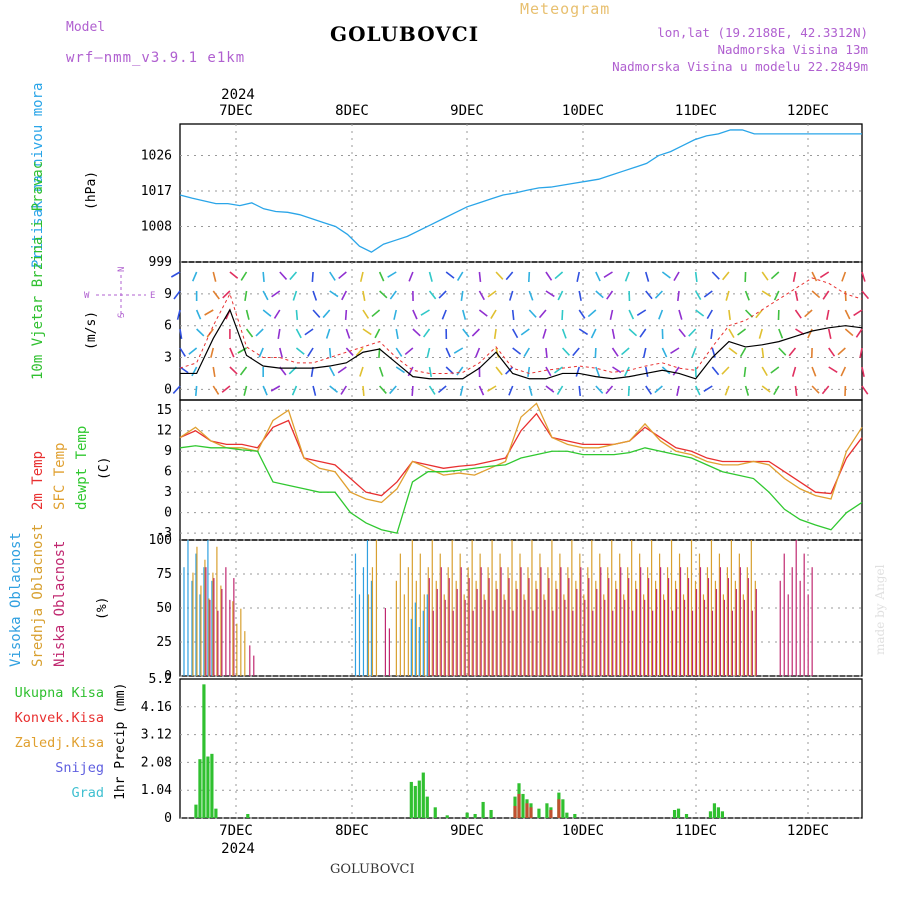 The image size is (900, 900). I want to click on elevation-label: Nadmorska Visina 13m, so click(792, 49).